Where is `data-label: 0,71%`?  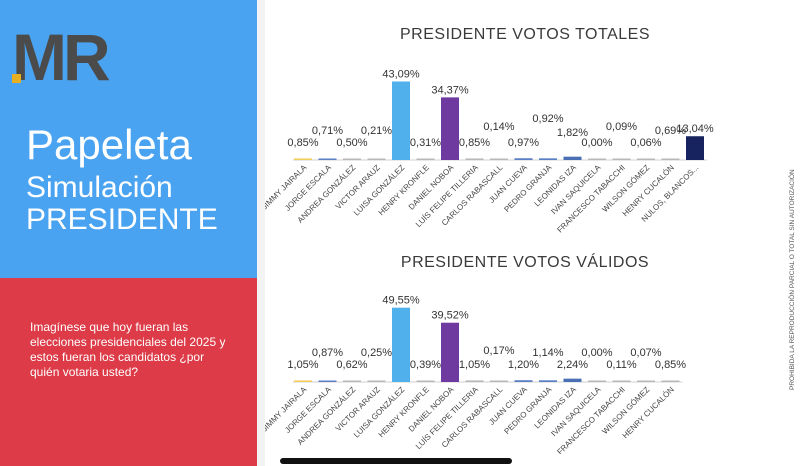
data-label: 0,71% is located at coordinates (327, 131).